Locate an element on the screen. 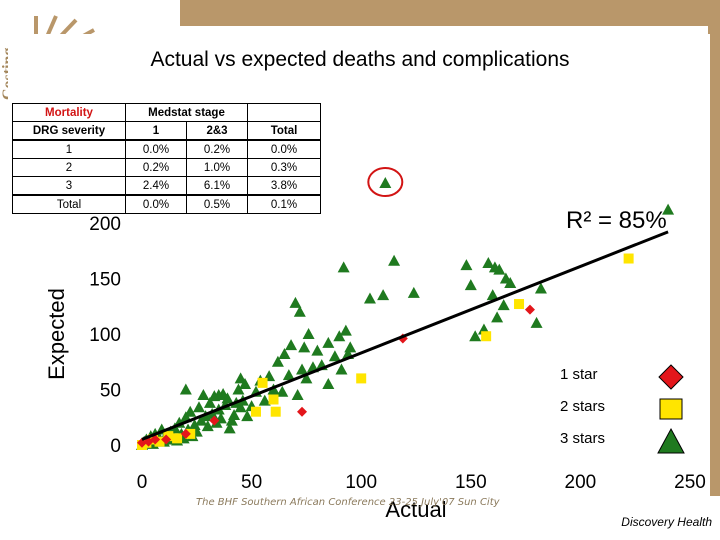  table-cell: 6.1% is located at coordinates (217, 186).